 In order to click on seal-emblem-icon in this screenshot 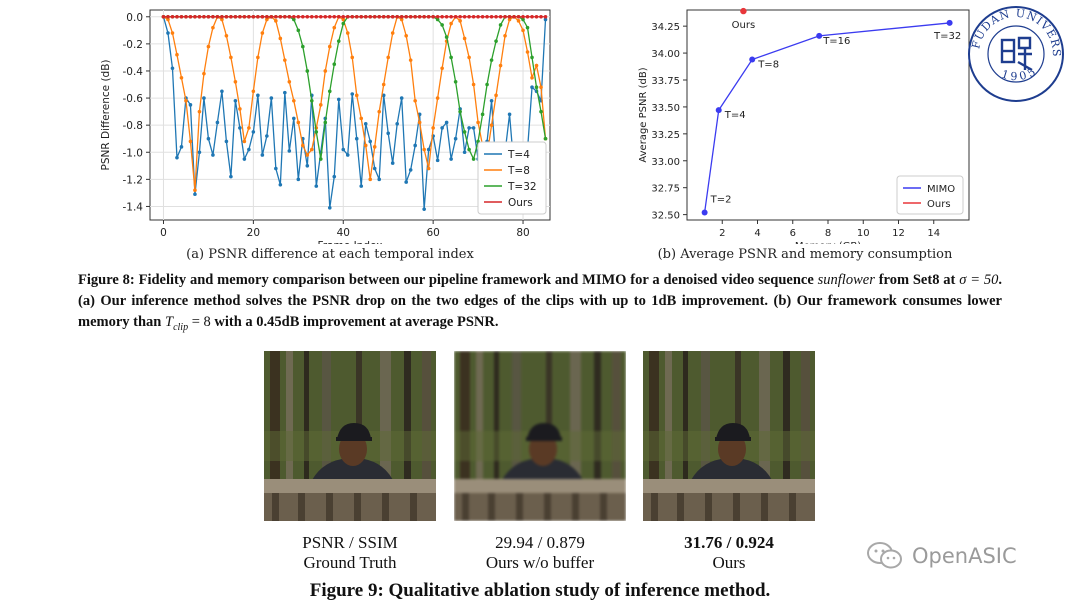, I will do `click(1016, 54)`.